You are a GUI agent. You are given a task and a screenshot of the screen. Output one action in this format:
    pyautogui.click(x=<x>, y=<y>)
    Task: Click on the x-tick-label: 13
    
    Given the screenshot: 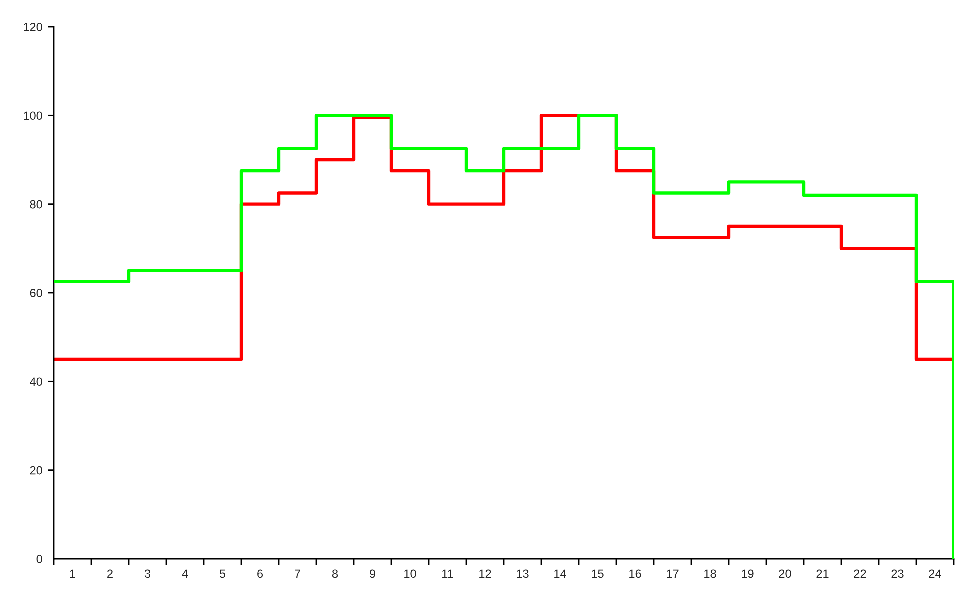 What is the action you would take?
    pyautogui.click(x=523, y=574)
    